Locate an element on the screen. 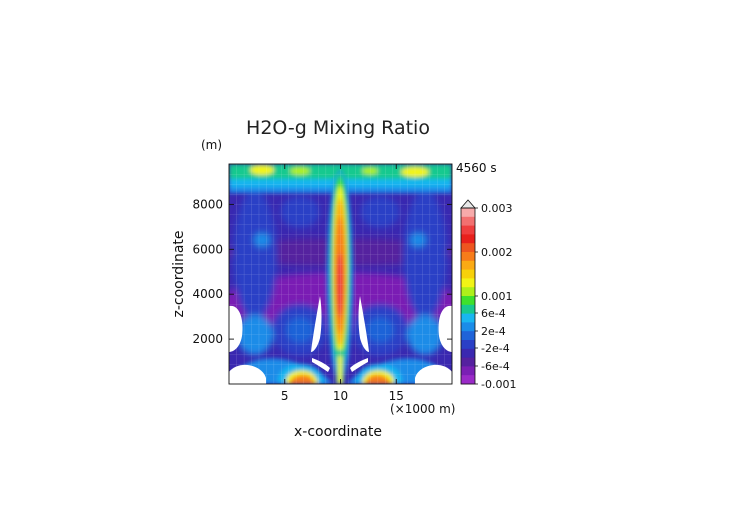 The height and width of the screenshot is (532, 752). colorbar-label: 0.003 is located at coordinates (497, 208).